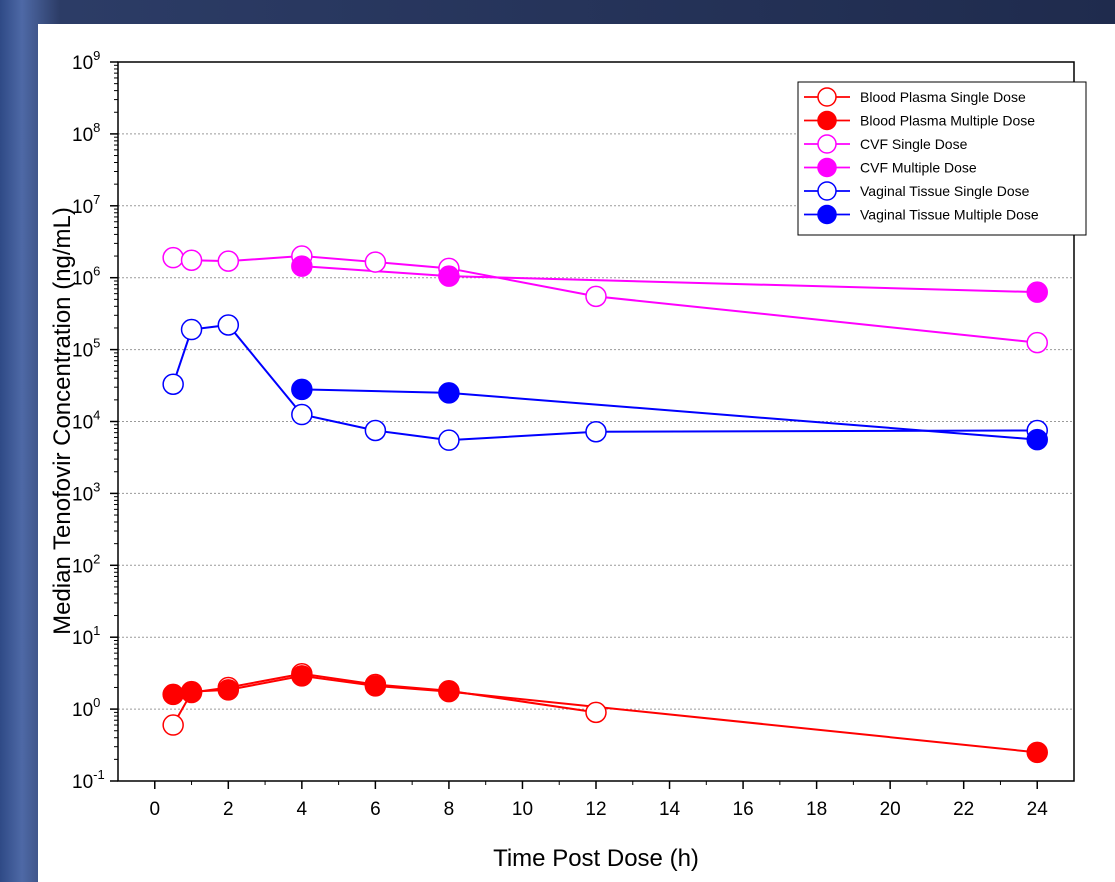 This screenshot has width=1115, height=882. I want to click on y-tick-exponent: 8, so click(96, 127).